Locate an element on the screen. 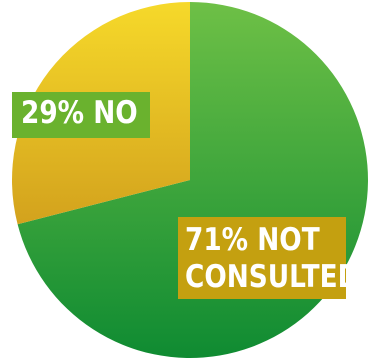  data-label-not-consulted-line-2: CONSULTED is located at coordinates (272, 277).